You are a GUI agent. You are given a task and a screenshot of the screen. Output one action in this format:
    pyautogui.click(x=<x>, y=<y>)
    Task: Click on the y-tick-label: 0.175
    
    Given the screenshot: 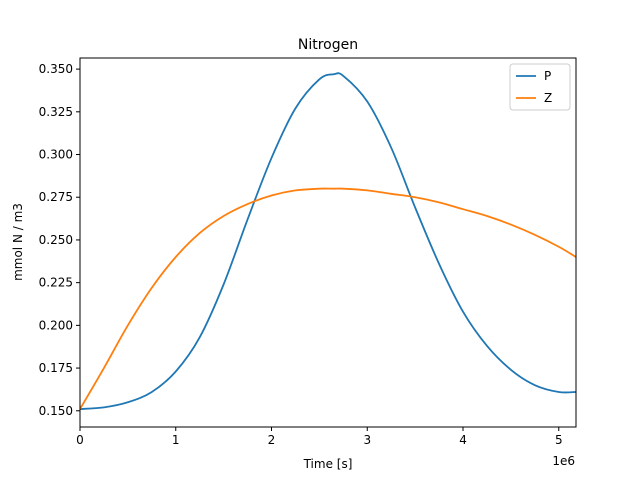 What is the action you would take?
    pyautogui.click(x=56, y=368)
    